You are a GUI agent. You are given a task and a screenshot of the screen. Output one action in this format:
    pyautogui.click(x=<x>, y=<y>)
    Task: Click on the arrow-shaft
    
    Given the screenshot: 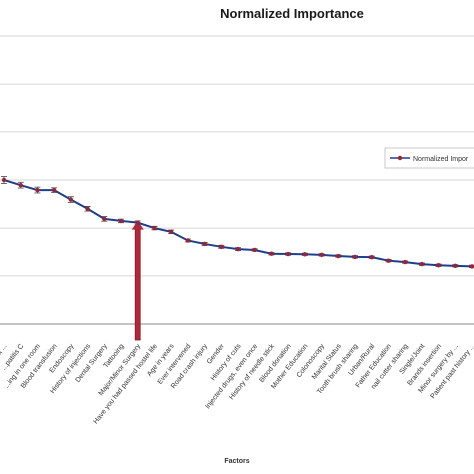 What is the action you would take?
    pyautogui.click(x=137, y=284)
    